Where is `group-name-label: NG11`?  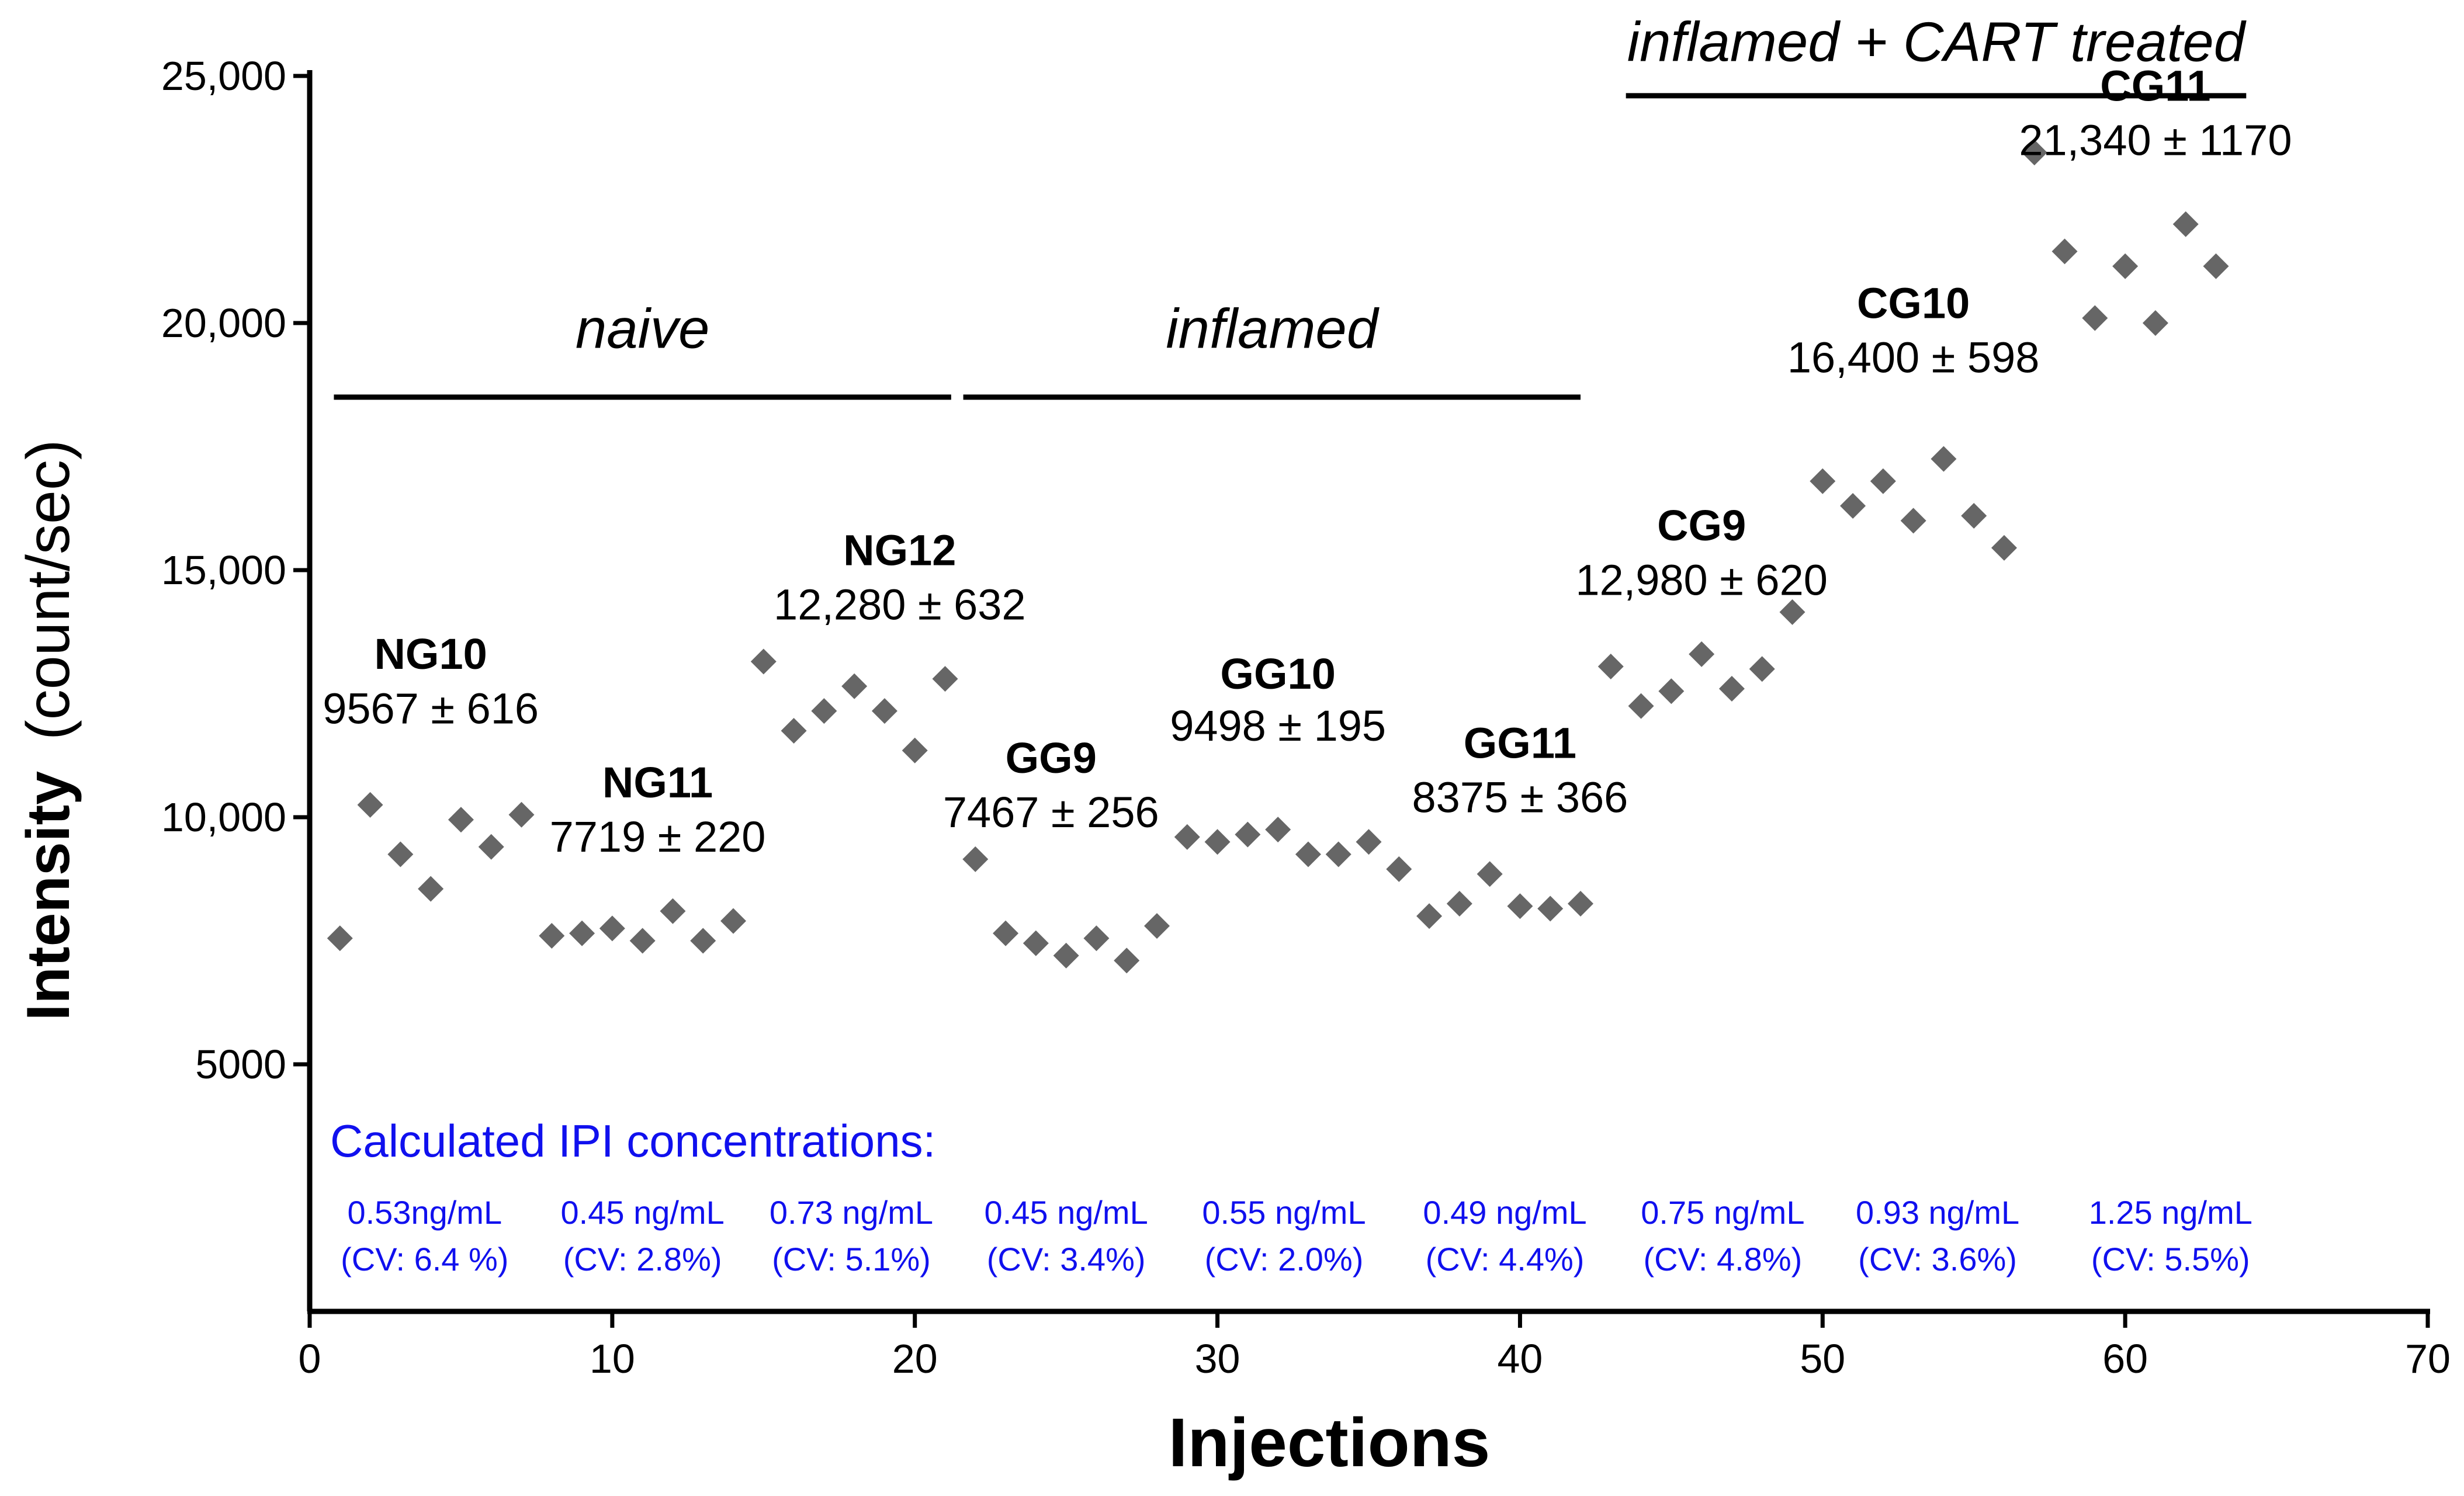
group-name-label: NG11 is located at coordinates (657, 783).